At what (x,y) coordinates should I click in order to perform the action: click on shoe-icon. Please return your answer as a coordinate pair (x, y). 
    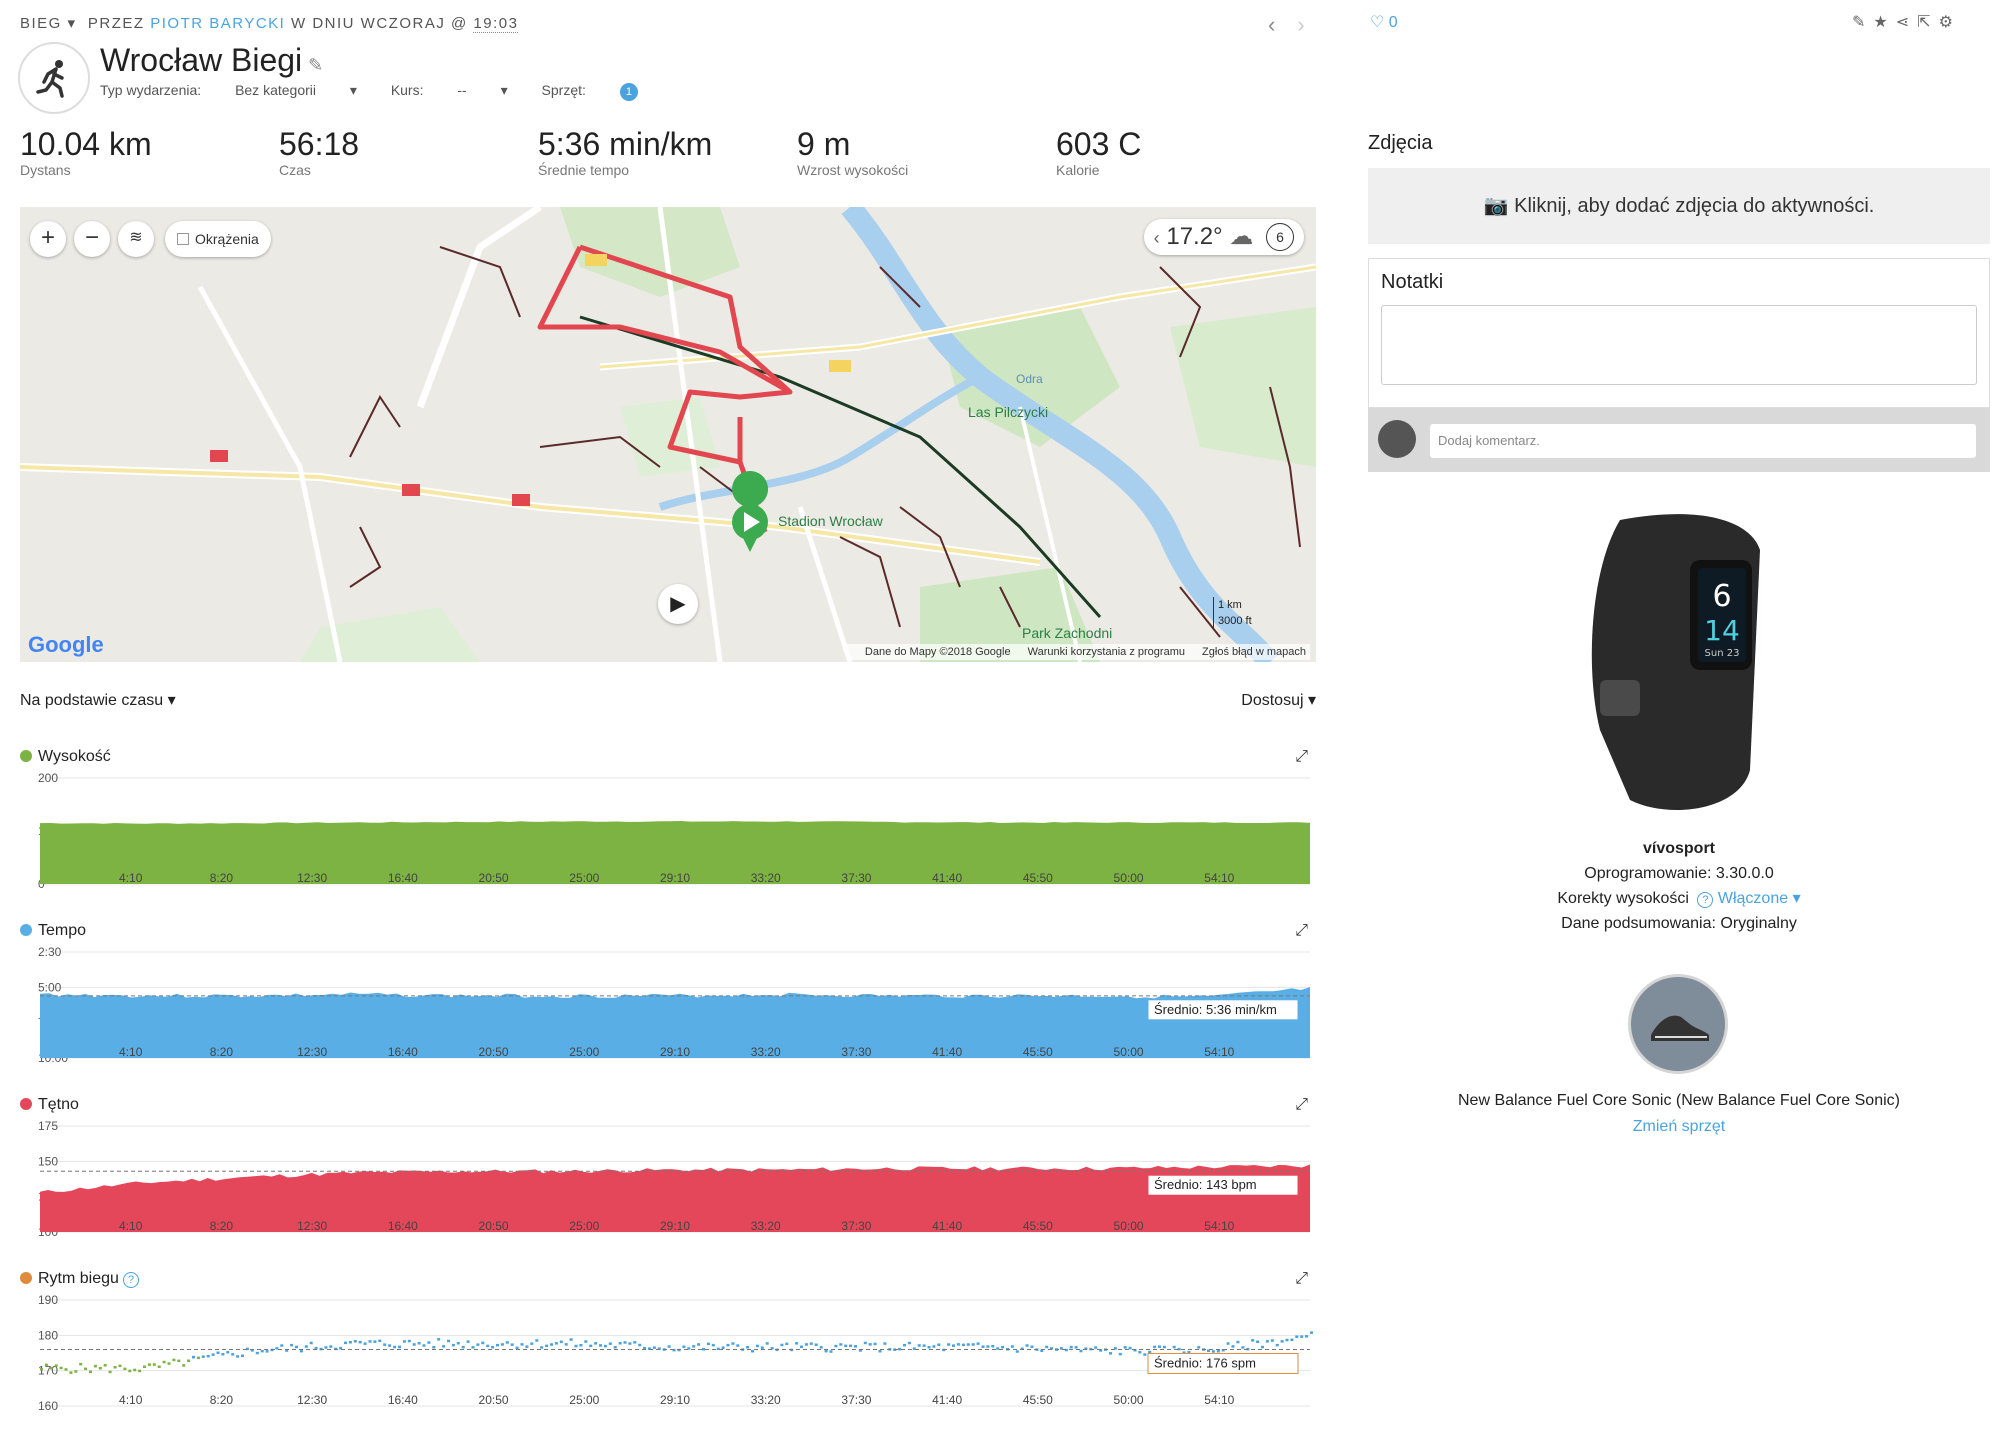
    Looking at the image, I should click on (1678, 1024).